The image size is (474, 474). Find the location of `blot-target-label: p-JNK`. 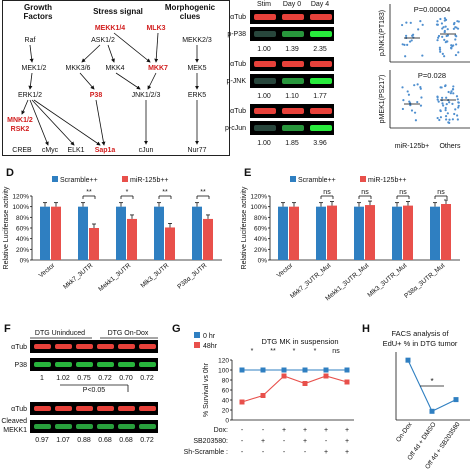

blot-target-label: p-JNK is located at coordinates (237, 81).